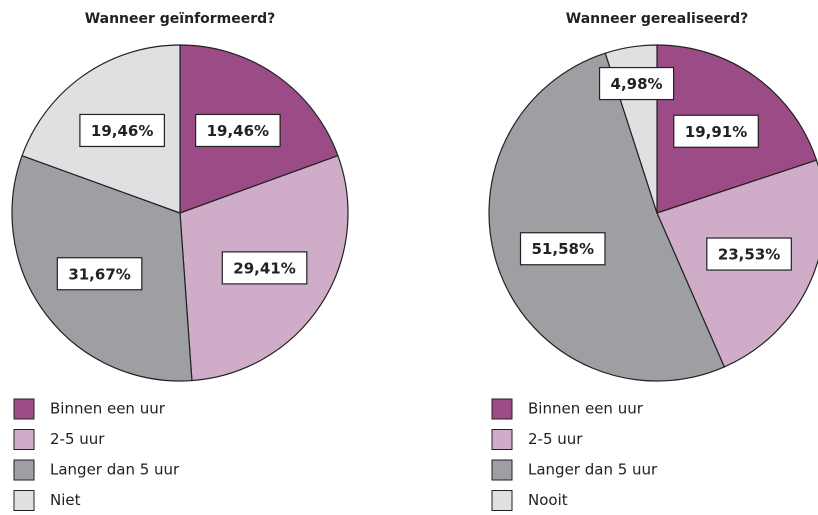 Image resolution: width=818 pixels, height=515 pixels. I want to click on value-label-text: 4,98%, so click(637, 84).